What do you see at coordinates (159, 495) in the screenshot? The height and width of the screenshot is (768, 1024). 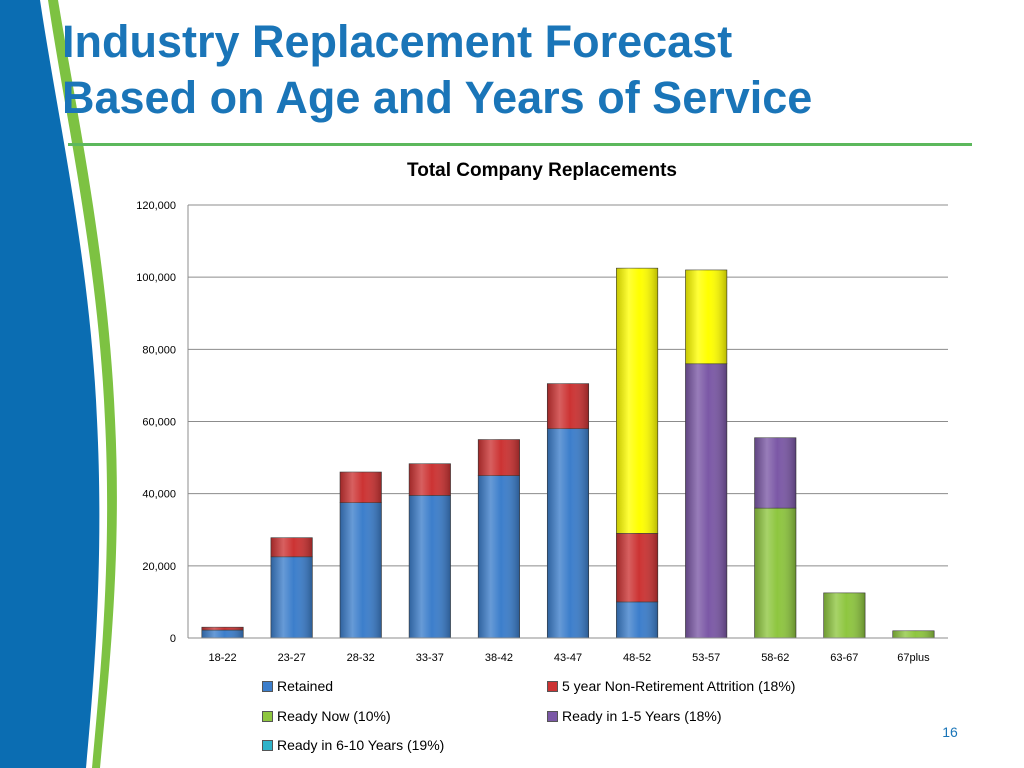 I see `y-tick-label: 40,000` at bounding box center [159, 495].